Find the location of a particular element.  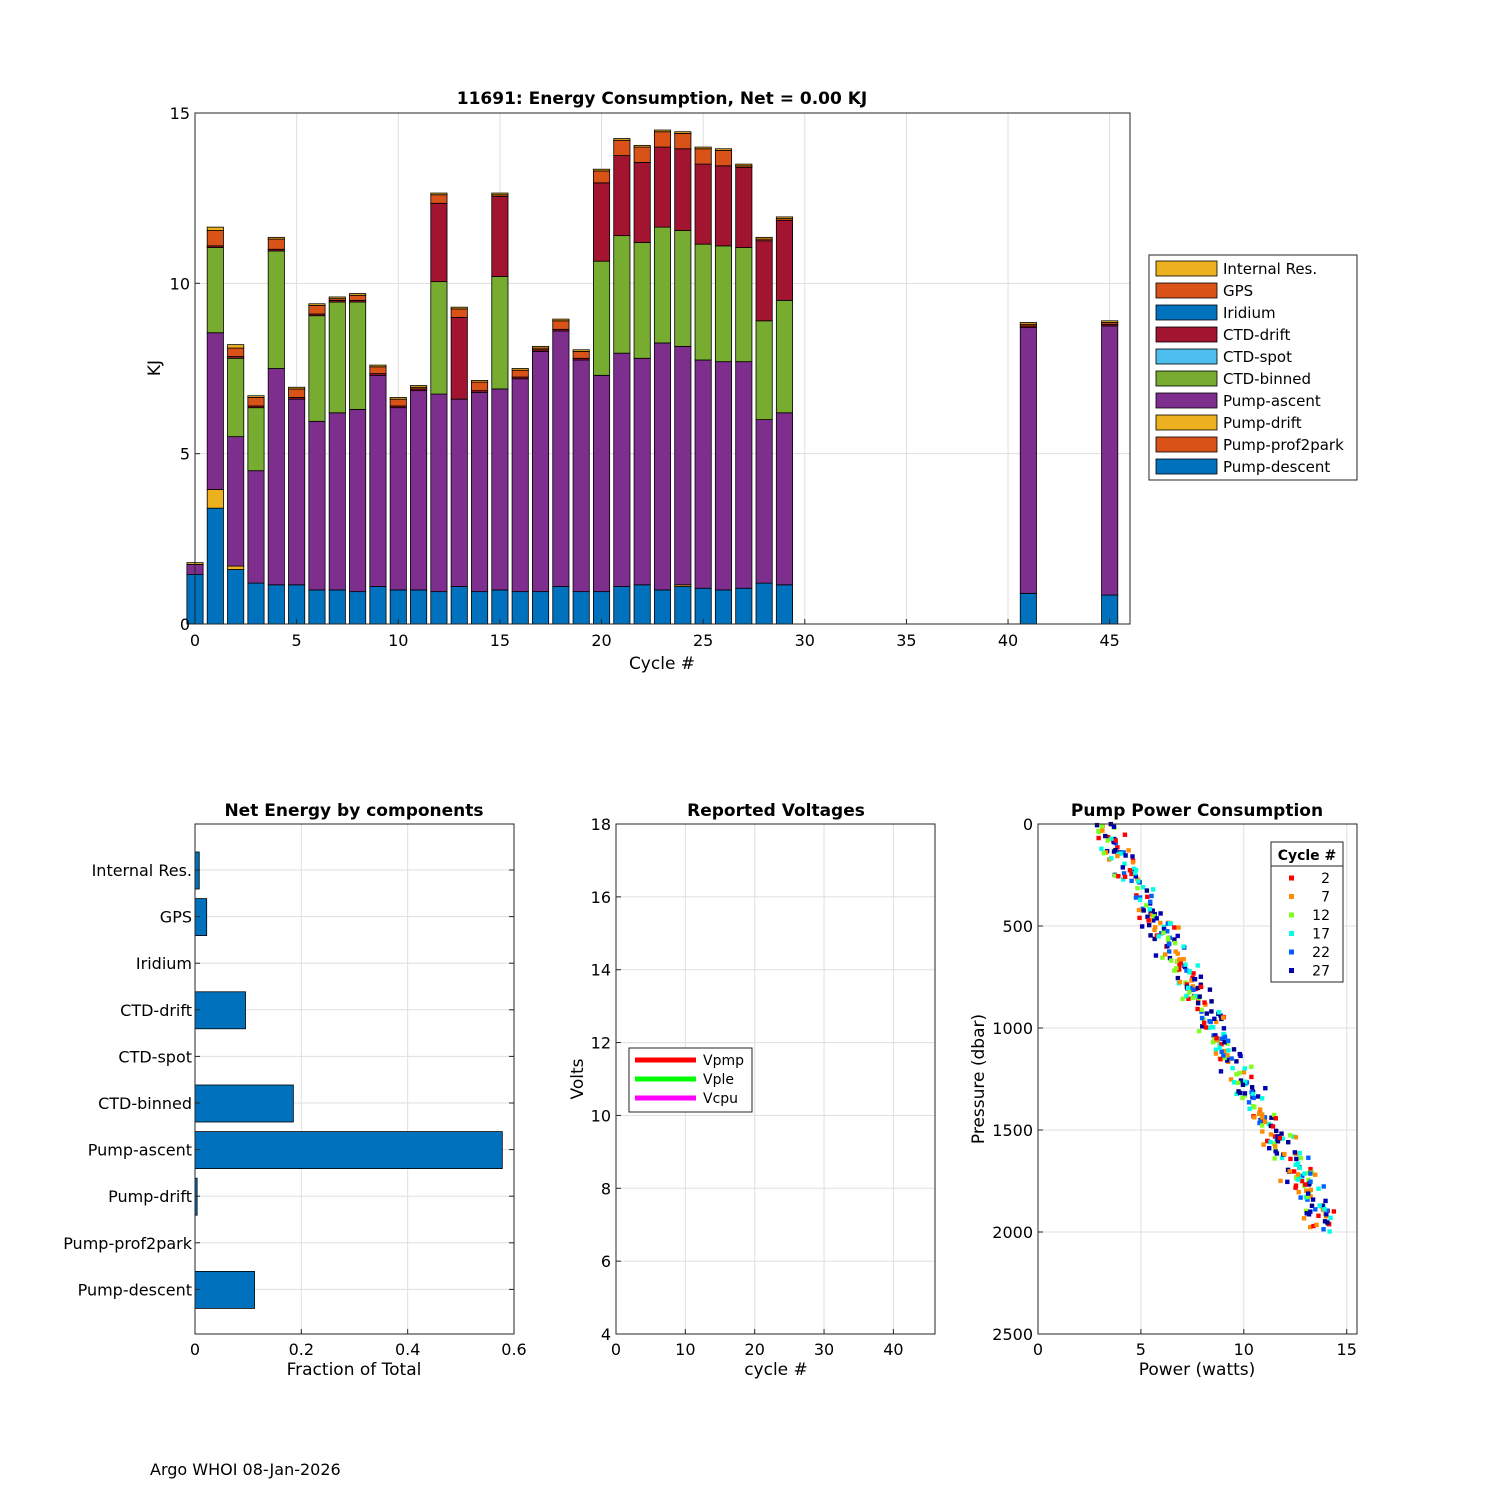

pump-ticks: 0 5 10 15 0 500 1000 1500 2000 2500 is located at coordinates (1174, 1087).